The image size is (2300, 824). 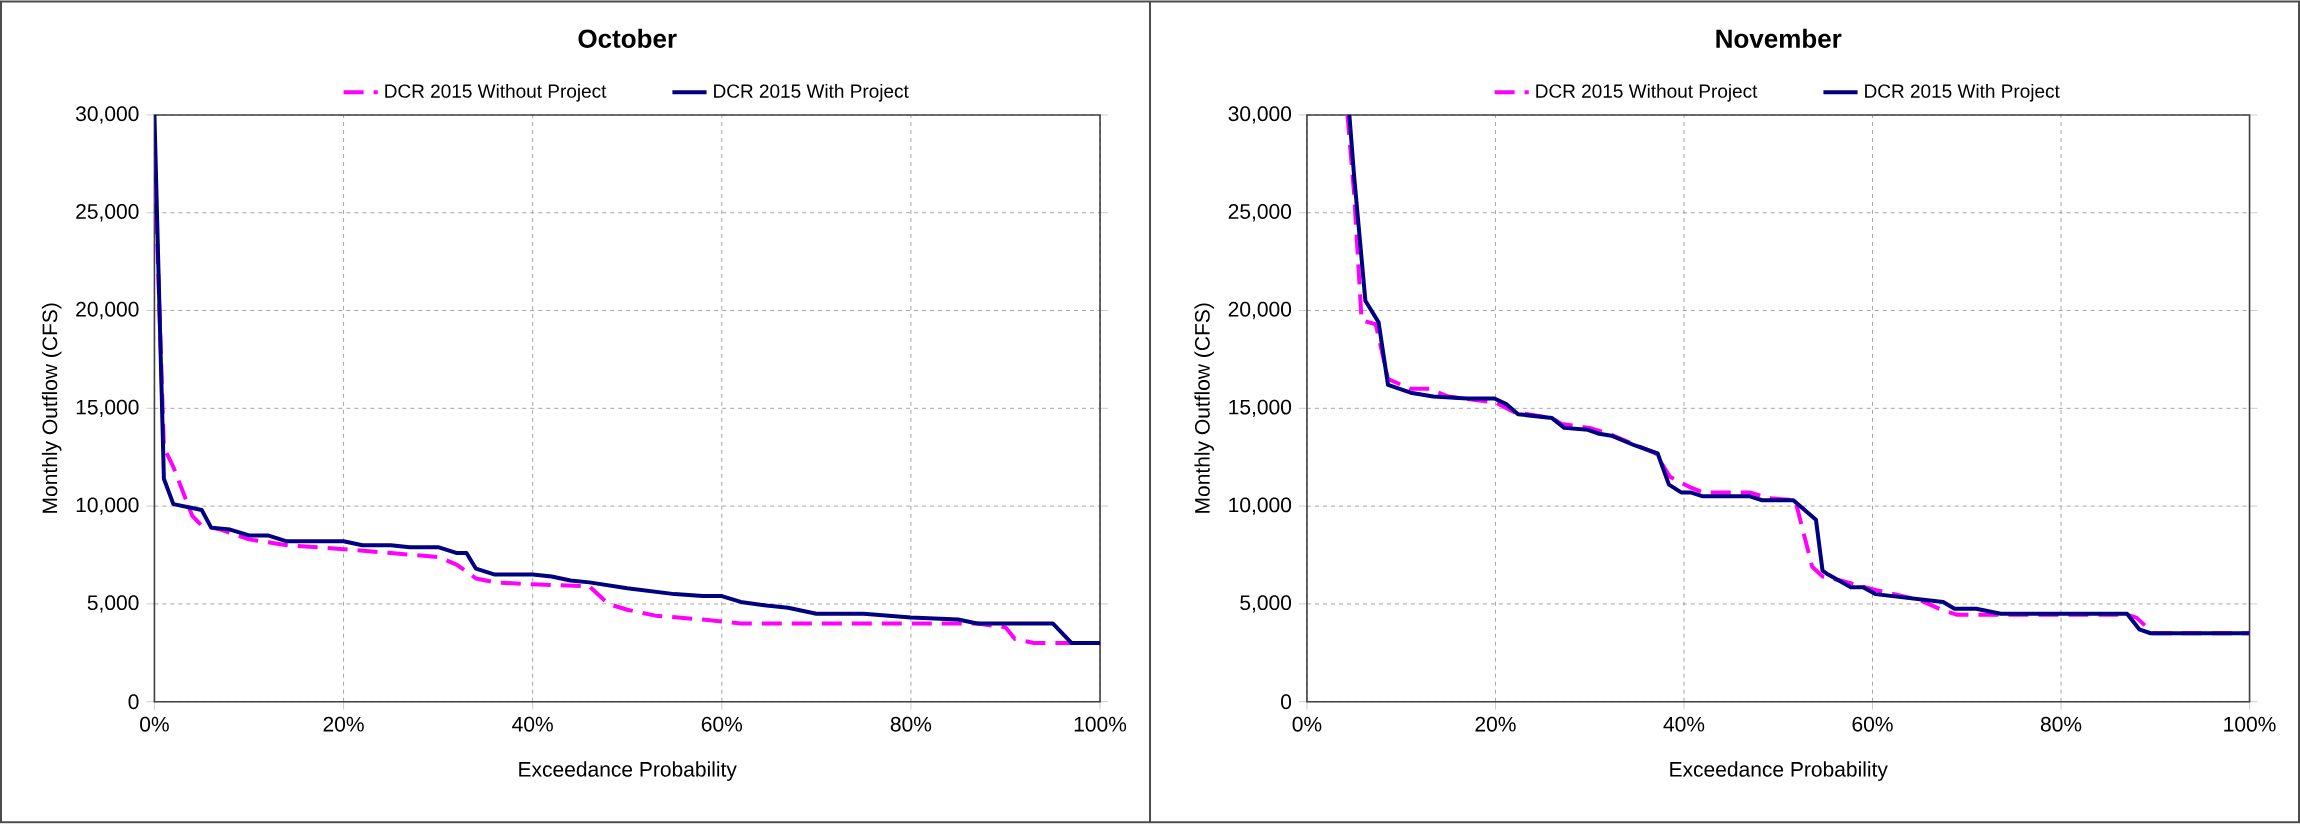 What do you see at coordinates (1779, 38) in the screenshot?
I see `chart-title: November` at bounding box center [1779, 38].